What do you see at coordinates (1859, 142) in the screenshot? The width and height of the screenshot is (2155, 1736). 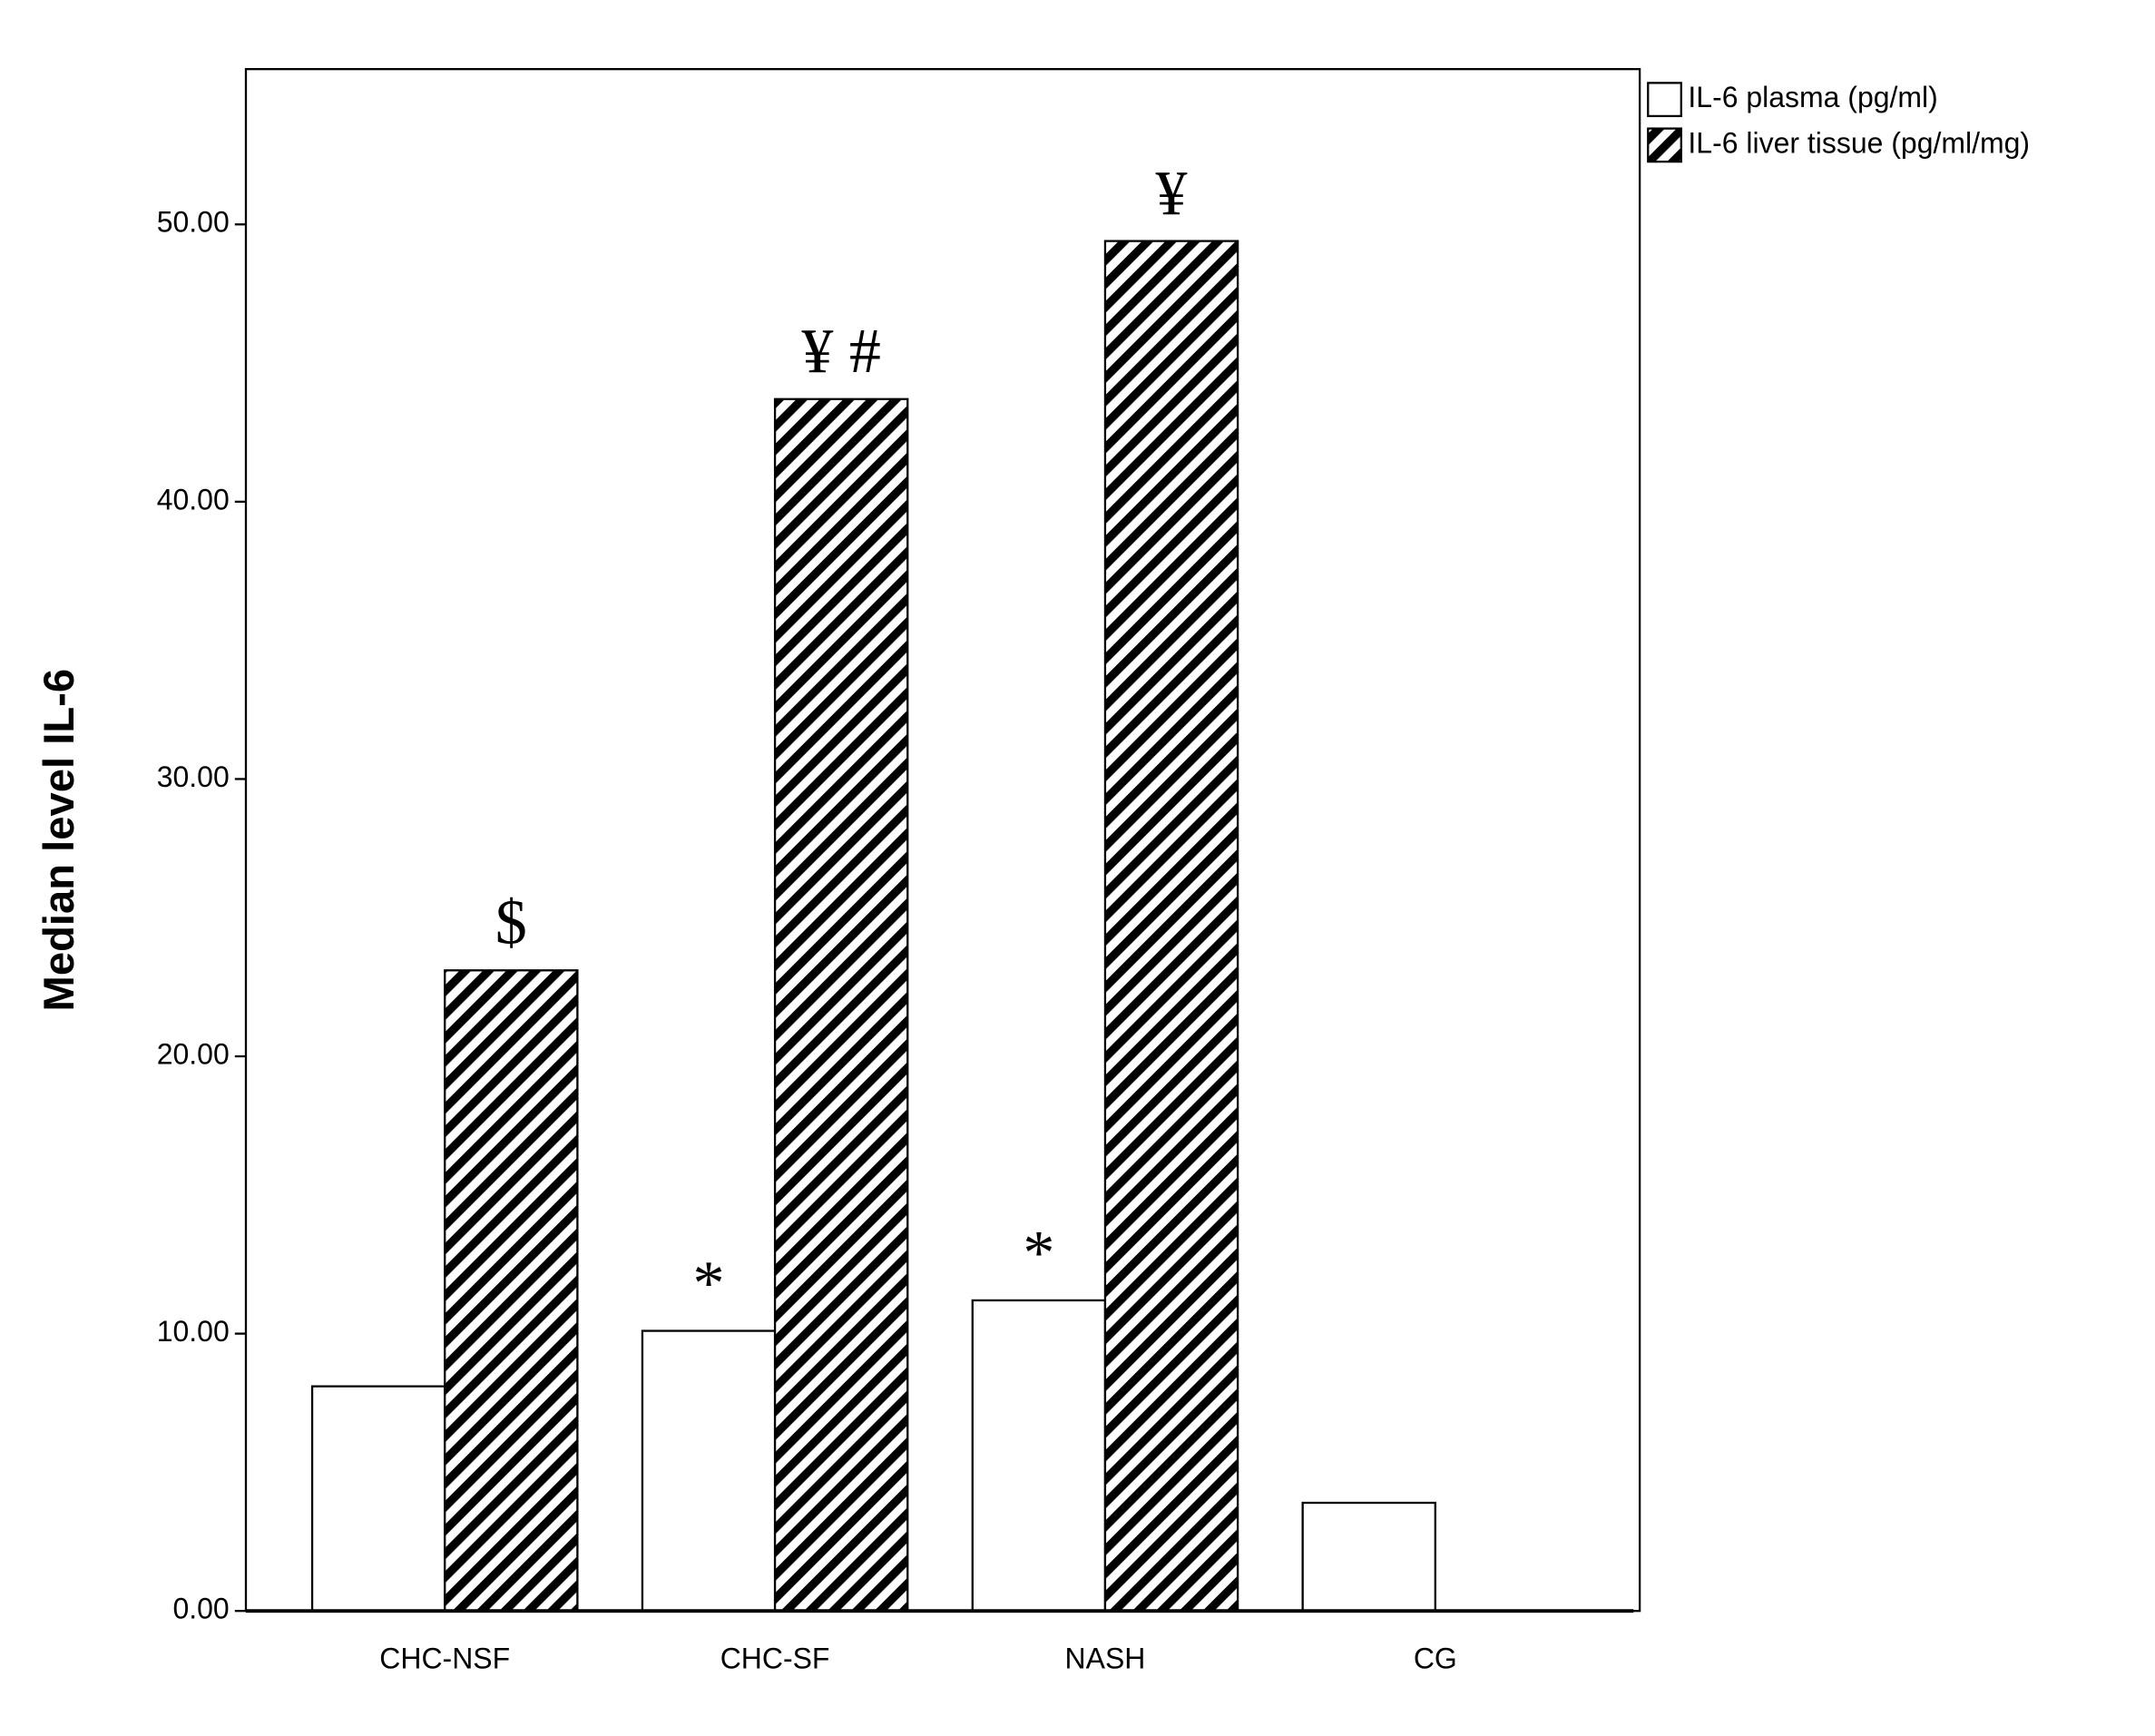 I see `legend-label: IL-6 liver tissue (pg/ml/mg)` at bounding box center [1859, 142].